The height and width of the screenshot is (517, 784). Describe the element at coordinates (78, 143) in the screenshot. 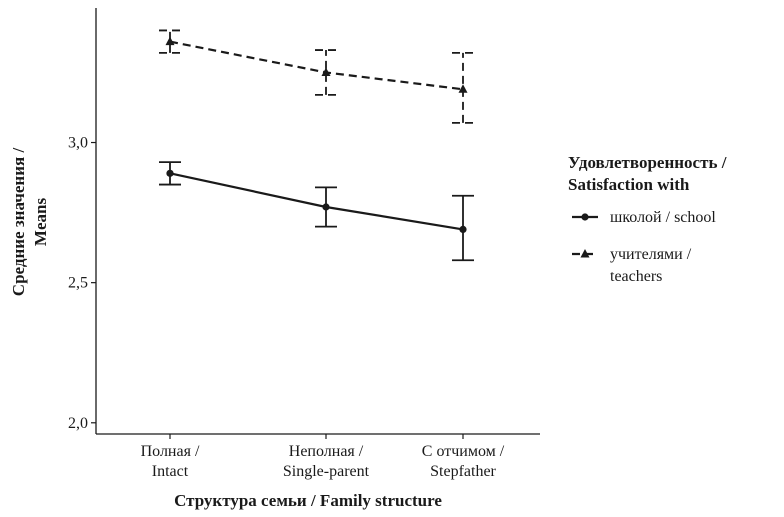

I see `y-tick-label: 3,0` at that location.